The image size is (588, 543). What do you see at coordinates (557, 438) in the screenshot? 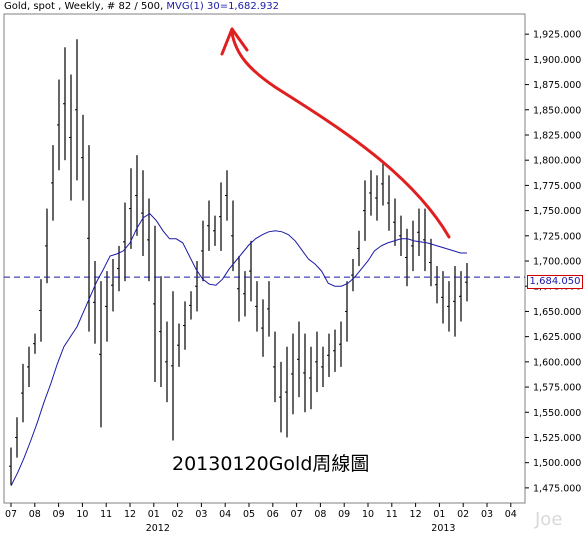
I see `y-tick-label: 1,525.000` at bounding box center [557, 438].